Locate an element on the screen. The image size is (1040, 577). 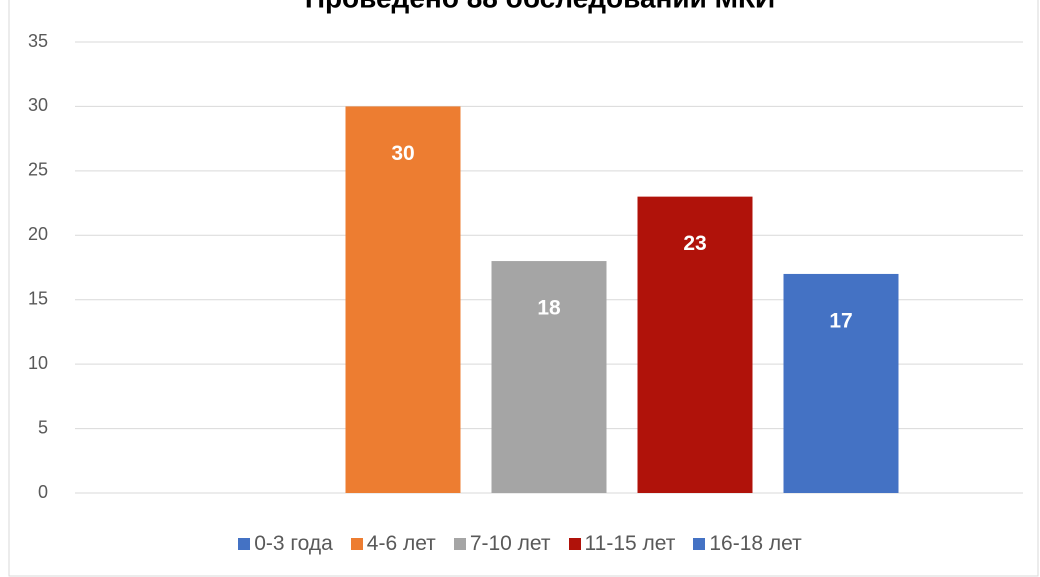
y-tick-label: 0 is located at coordinates (43, 492).